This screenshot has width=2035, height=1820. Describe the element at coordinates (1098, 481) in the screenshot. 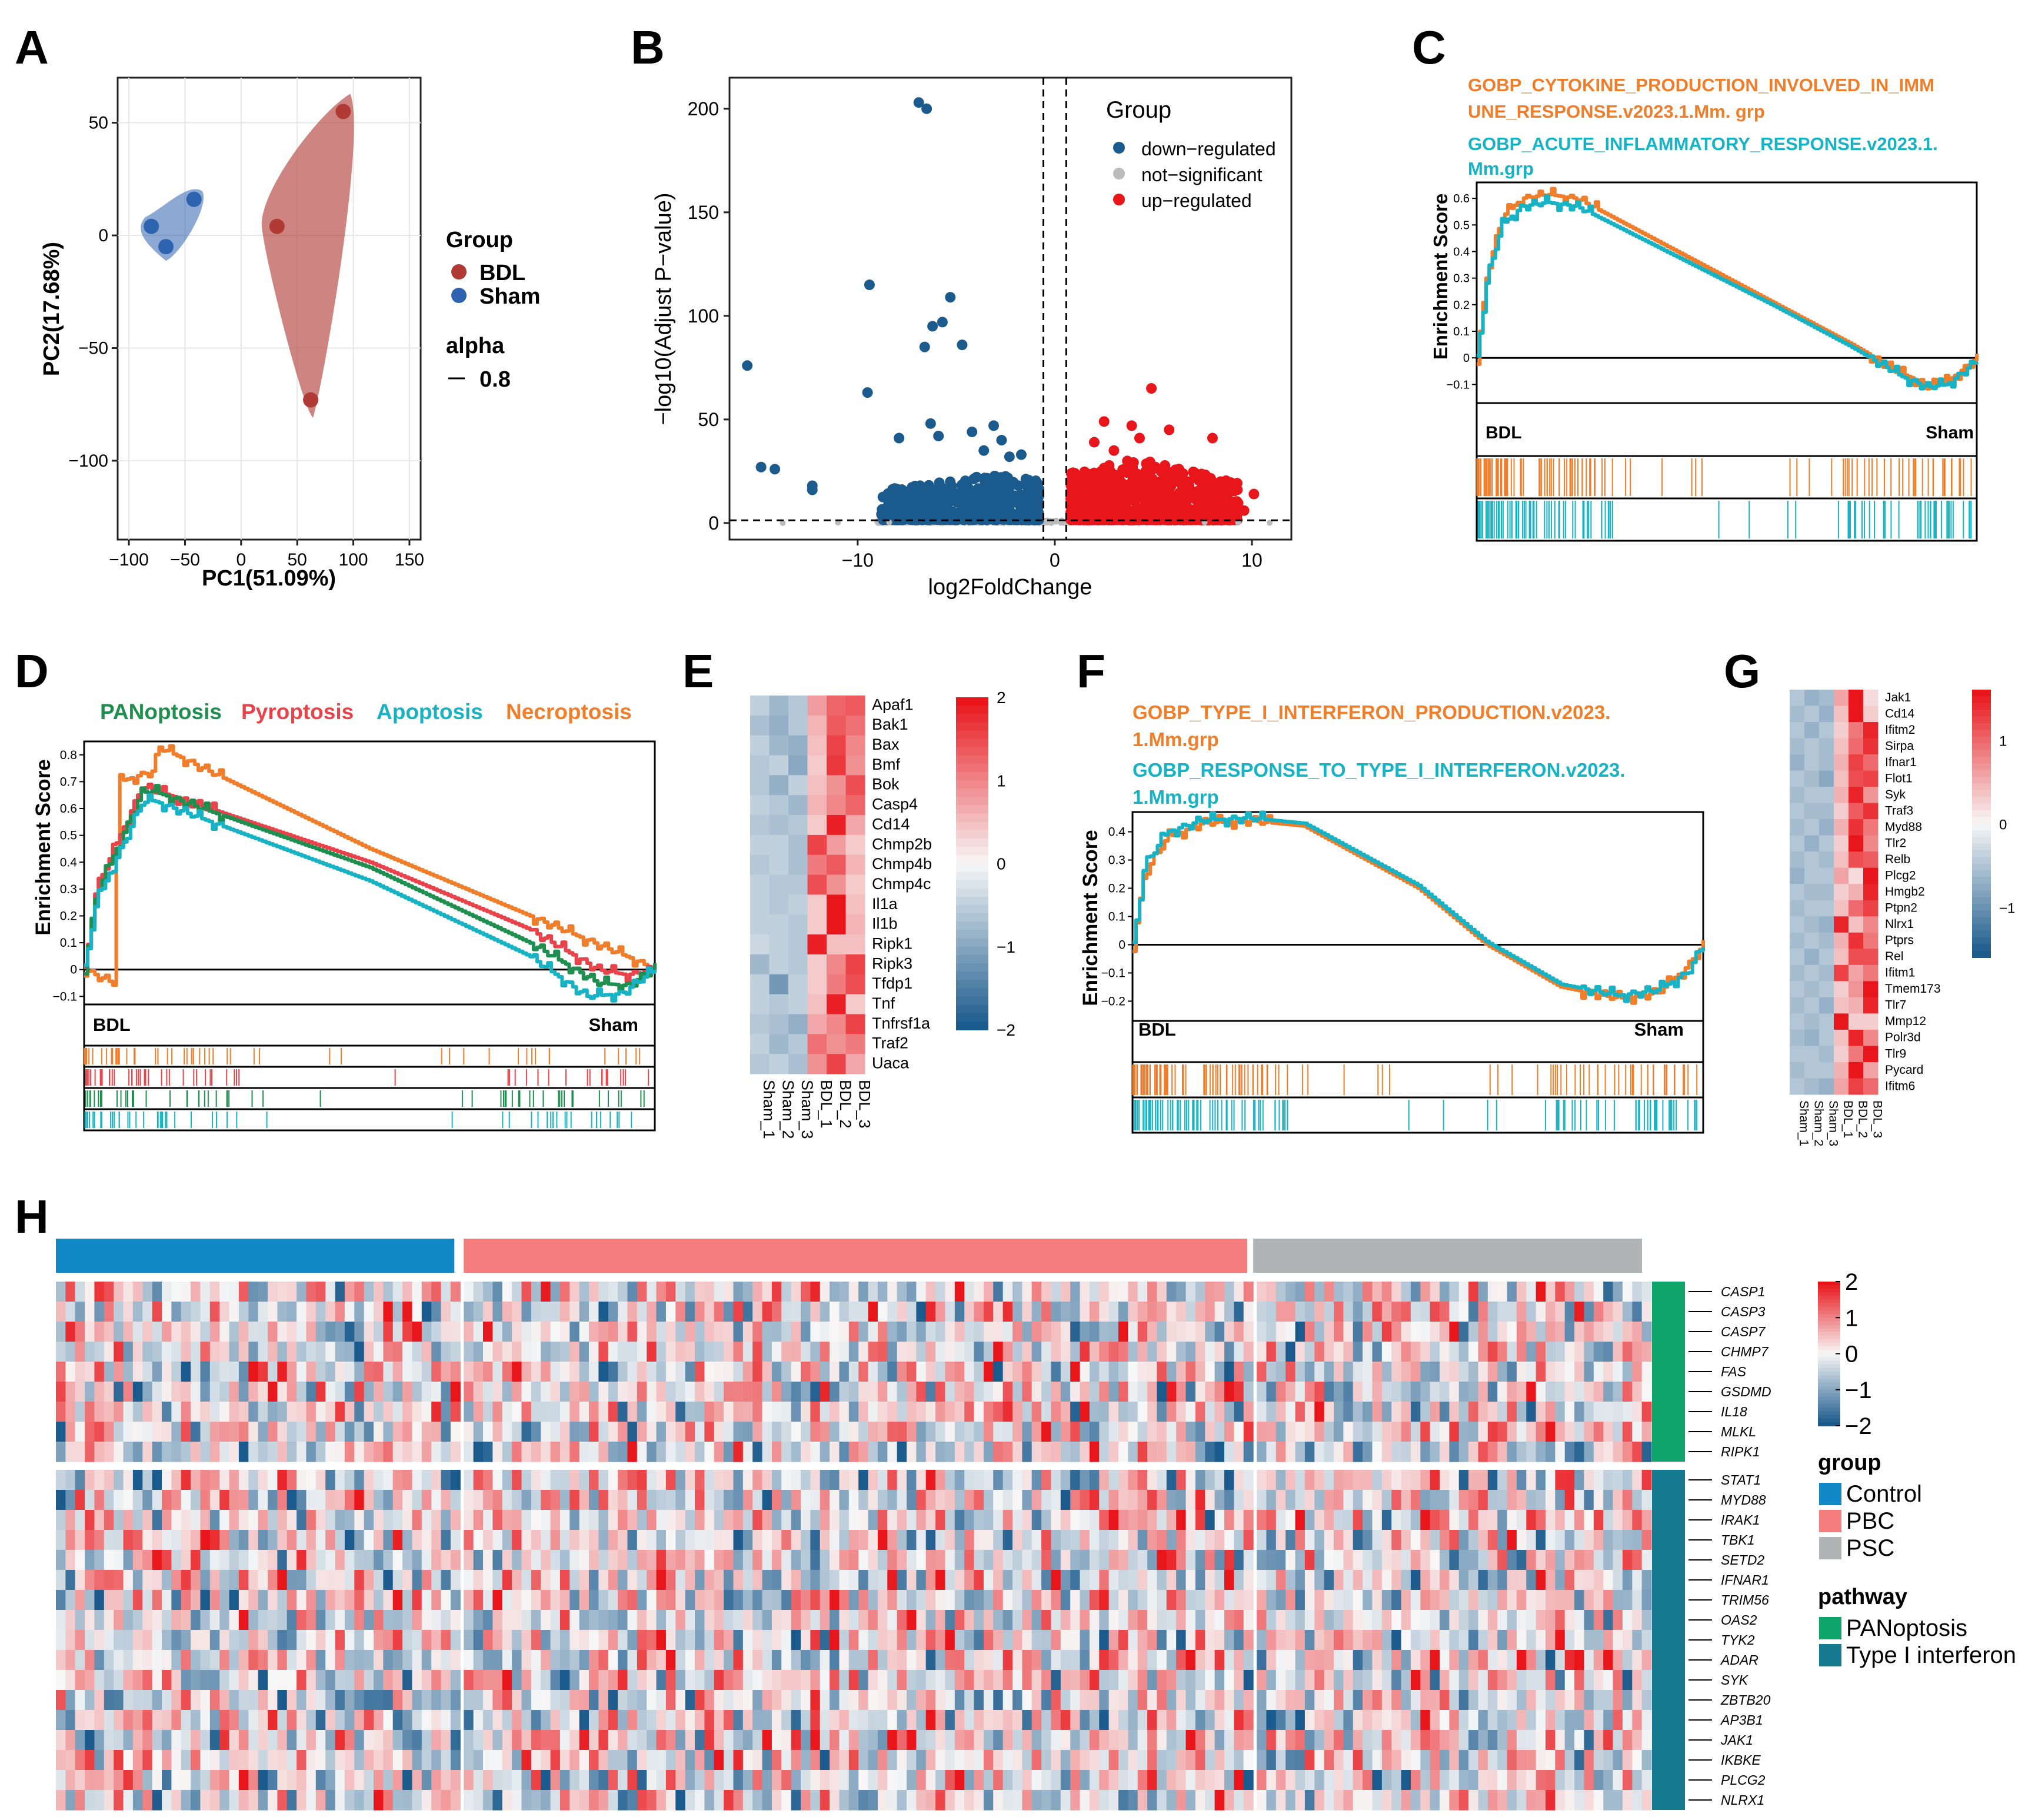

I see `volcano-up-cloud-point` at that location.